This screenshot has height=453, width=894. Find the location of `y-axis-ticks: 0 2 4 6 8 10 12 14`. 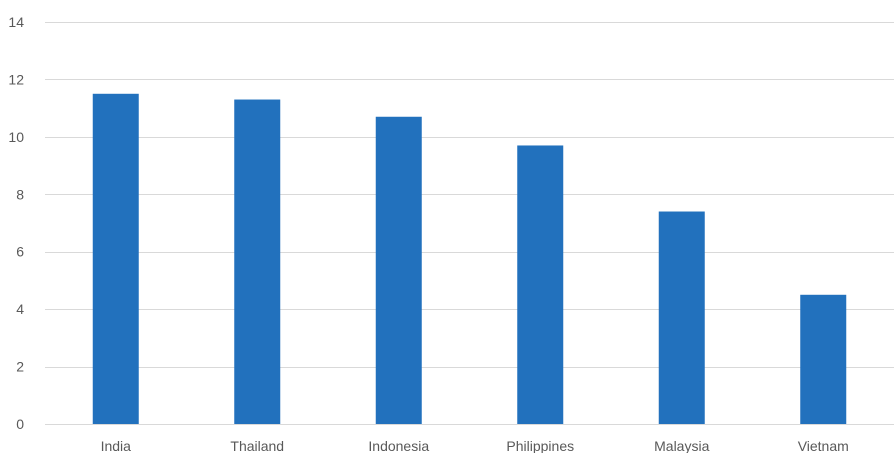

y-axis-ticks: 0 2 4 6 8 10 12 14 is located at coordinates (16, 223).